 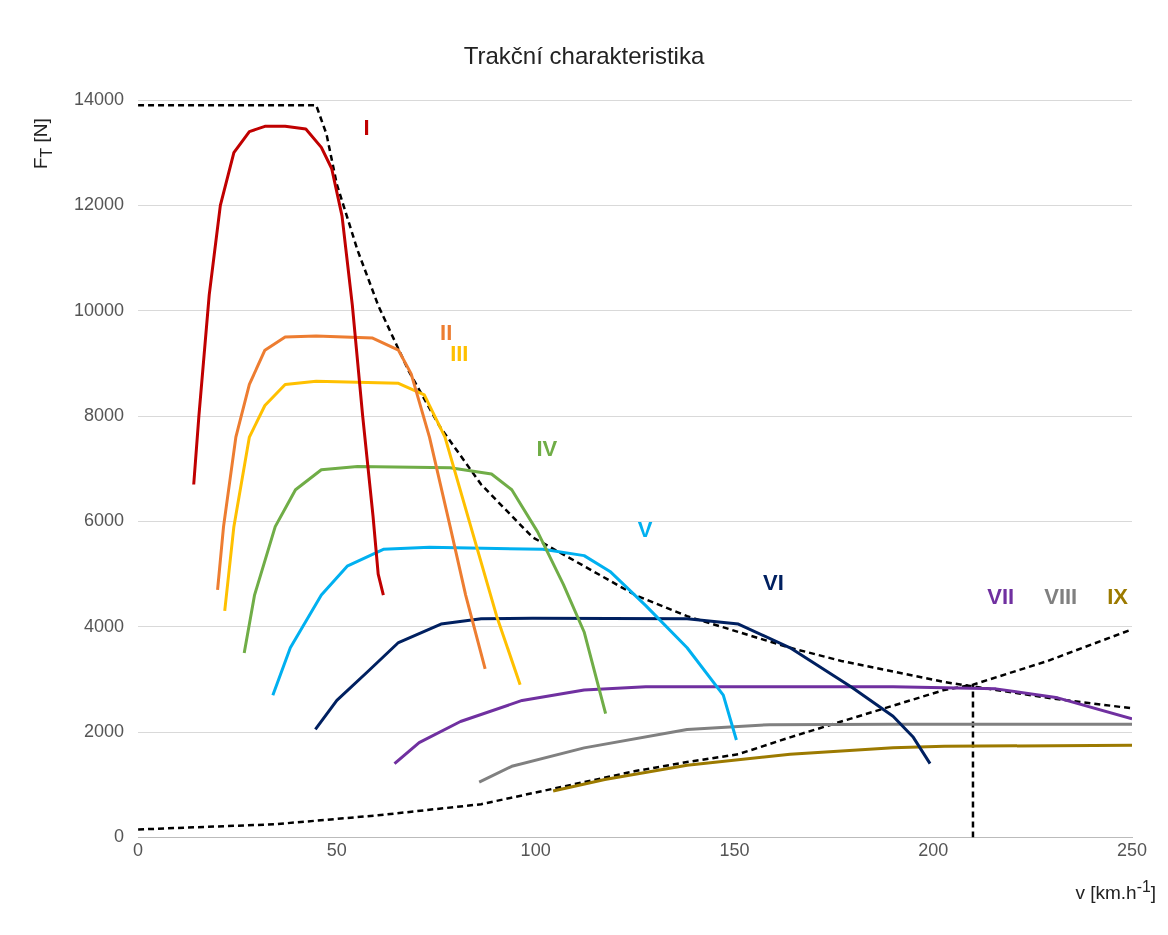 I want to click on series-label: I, so click(x=366, y=127).